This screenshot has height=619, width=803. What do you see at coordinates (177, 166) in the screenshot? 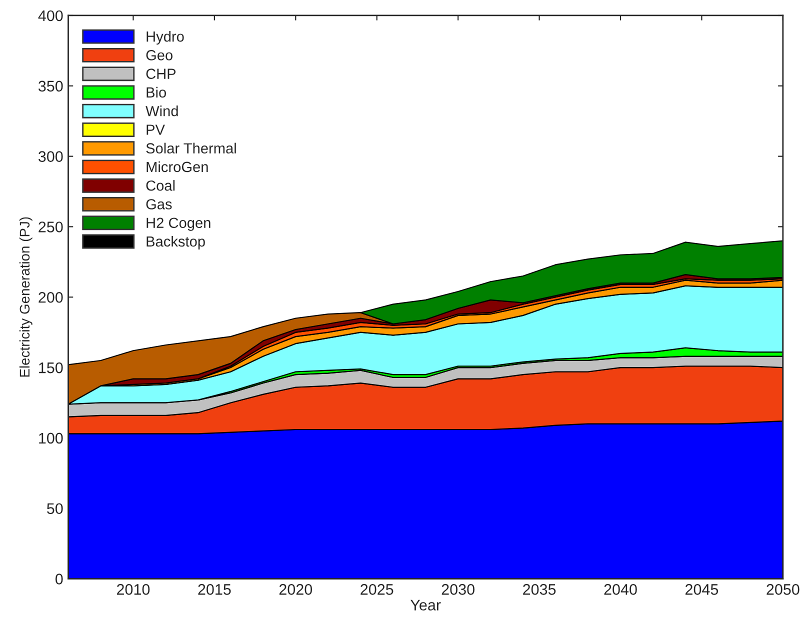
I see `legend-label: MicroGen` at bounding box center [177, 166].